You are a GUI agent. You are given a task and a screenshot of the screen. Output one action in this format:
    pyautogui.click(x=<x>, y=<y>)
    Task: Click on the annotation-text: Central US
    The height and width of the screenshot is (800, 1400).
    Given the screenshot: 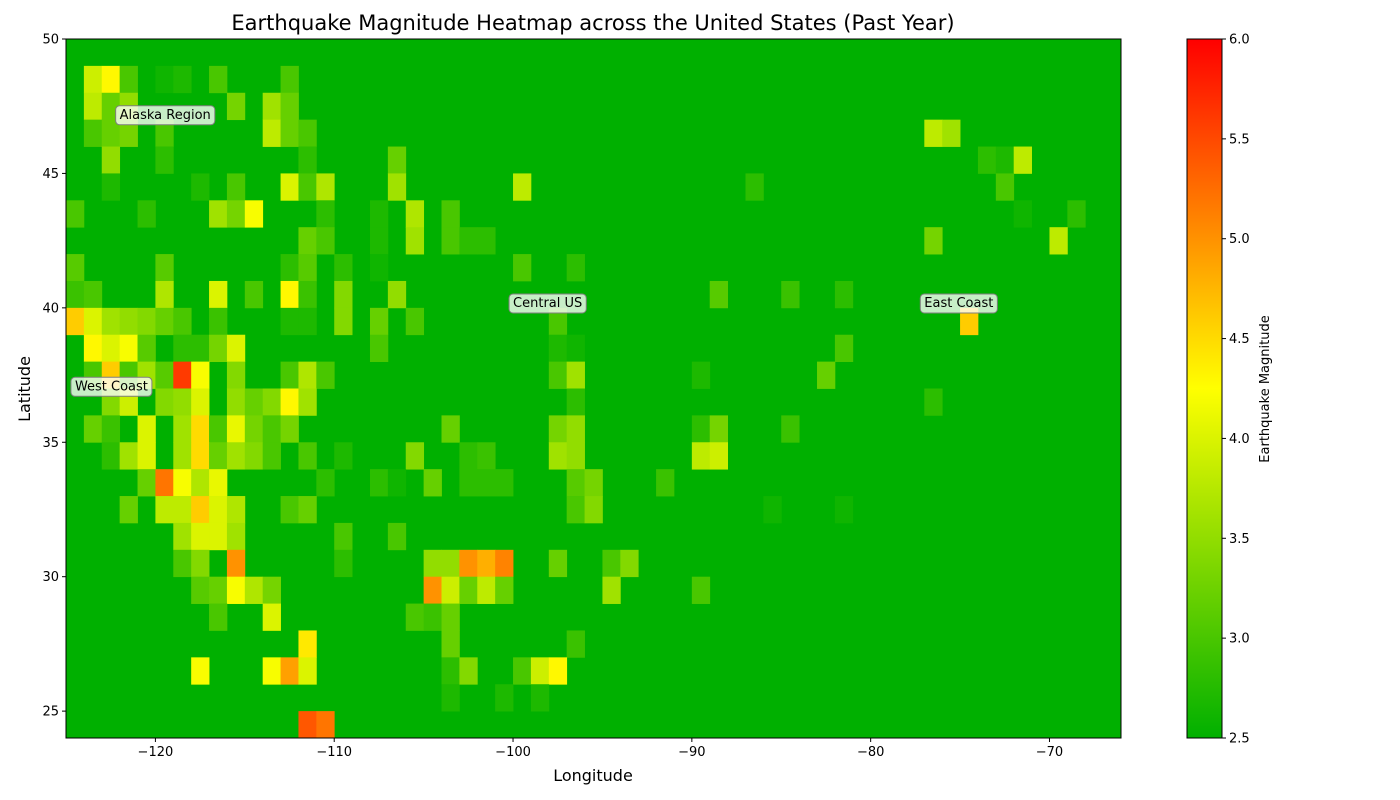 What is the action you would take?
    pyautogui.click(x=547, y=303)
    